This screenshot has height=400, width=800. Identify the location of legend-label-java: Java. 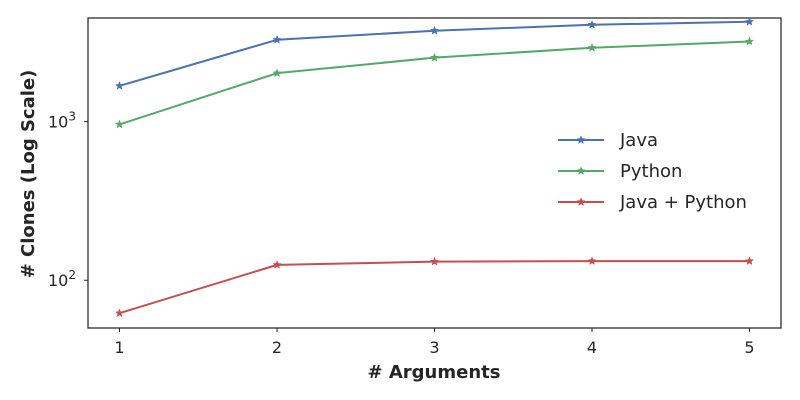
(638, 140).